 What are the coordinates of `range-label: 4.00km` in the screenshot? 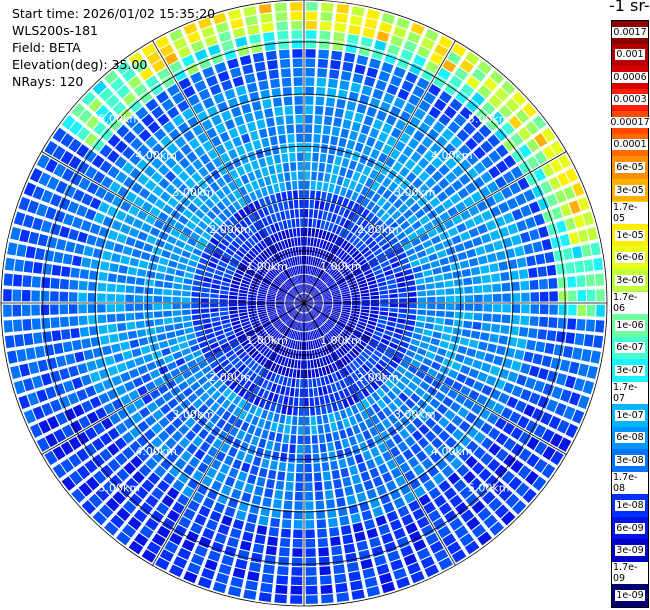 It's located at (452, 155).